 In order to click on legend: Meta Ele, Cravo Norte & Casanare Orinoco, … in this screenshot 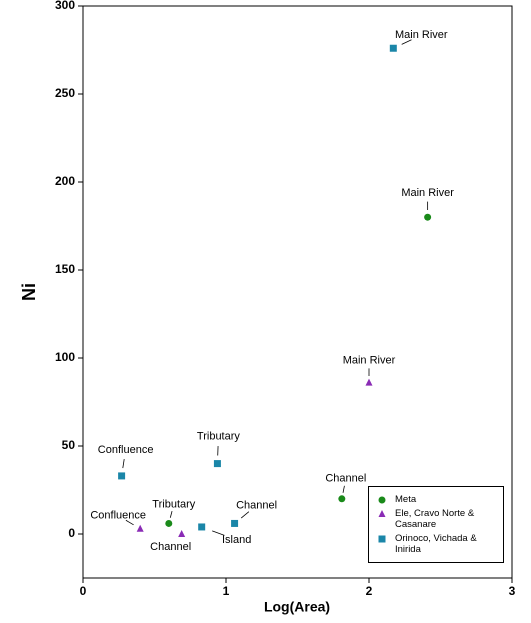, I will do `click(436, 524)`.